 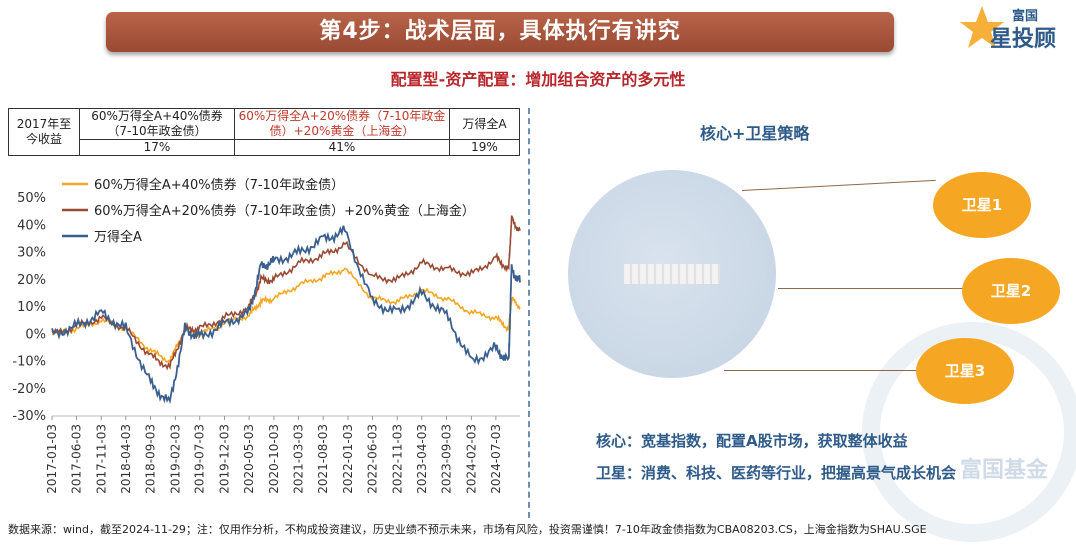 I want to click on x-tick-label: 2017-11-03, so click(x=101, y=459).